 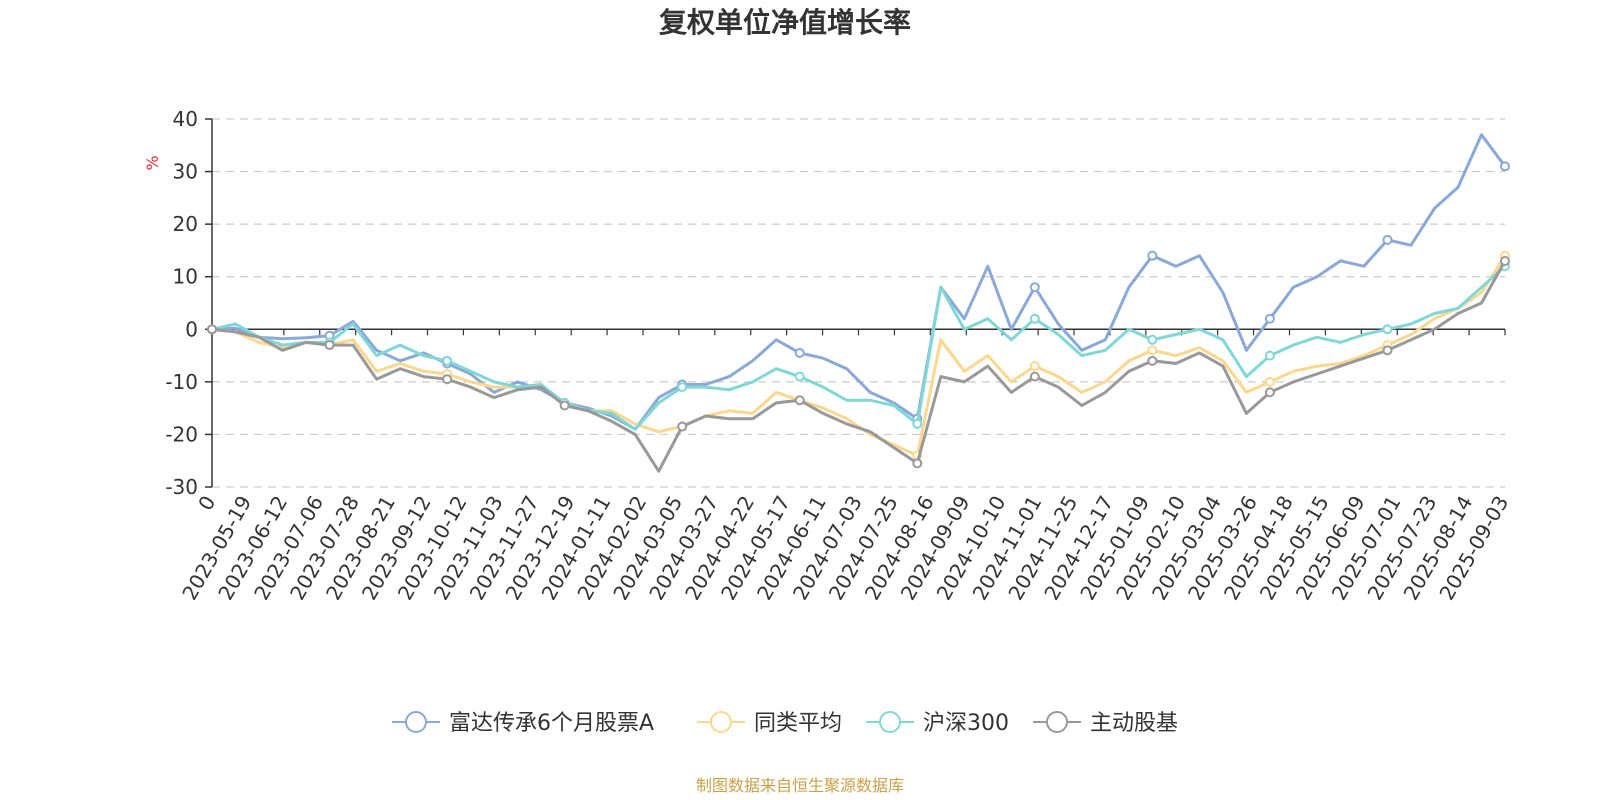 What do you see at coordinates (152, 162) in the screenshot?
I see `y-axis-unit: %` at bounding box center [152, 162].